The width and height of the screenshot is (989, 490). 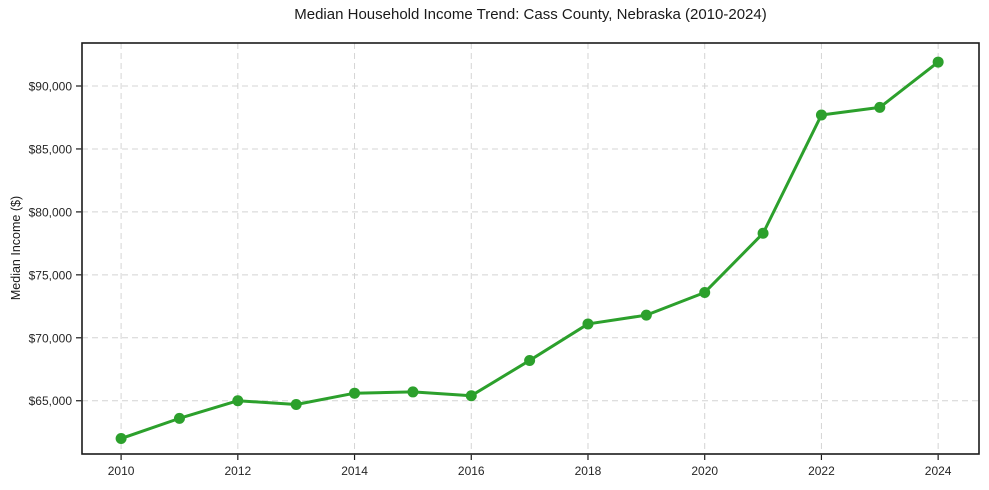 I want to click on x-tick-label: 2012, so click(x=237, y=471).